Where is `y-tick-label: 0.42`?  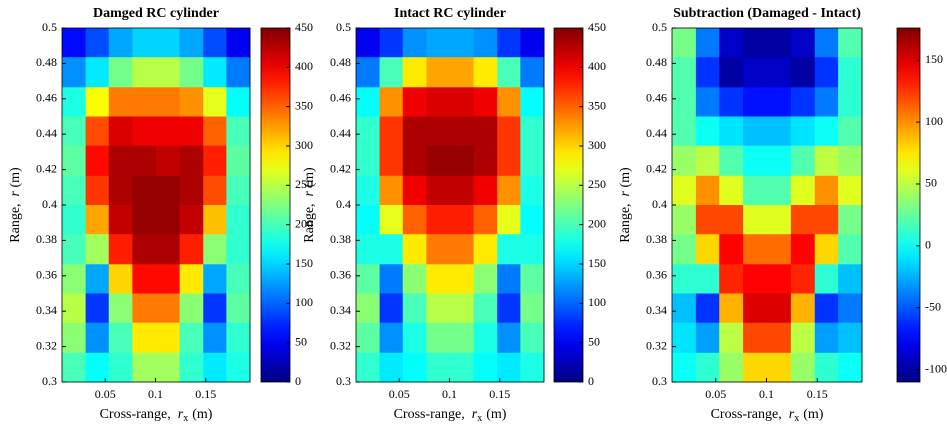 y-tick-label: 0.42 is located at coordinates (656, 168).